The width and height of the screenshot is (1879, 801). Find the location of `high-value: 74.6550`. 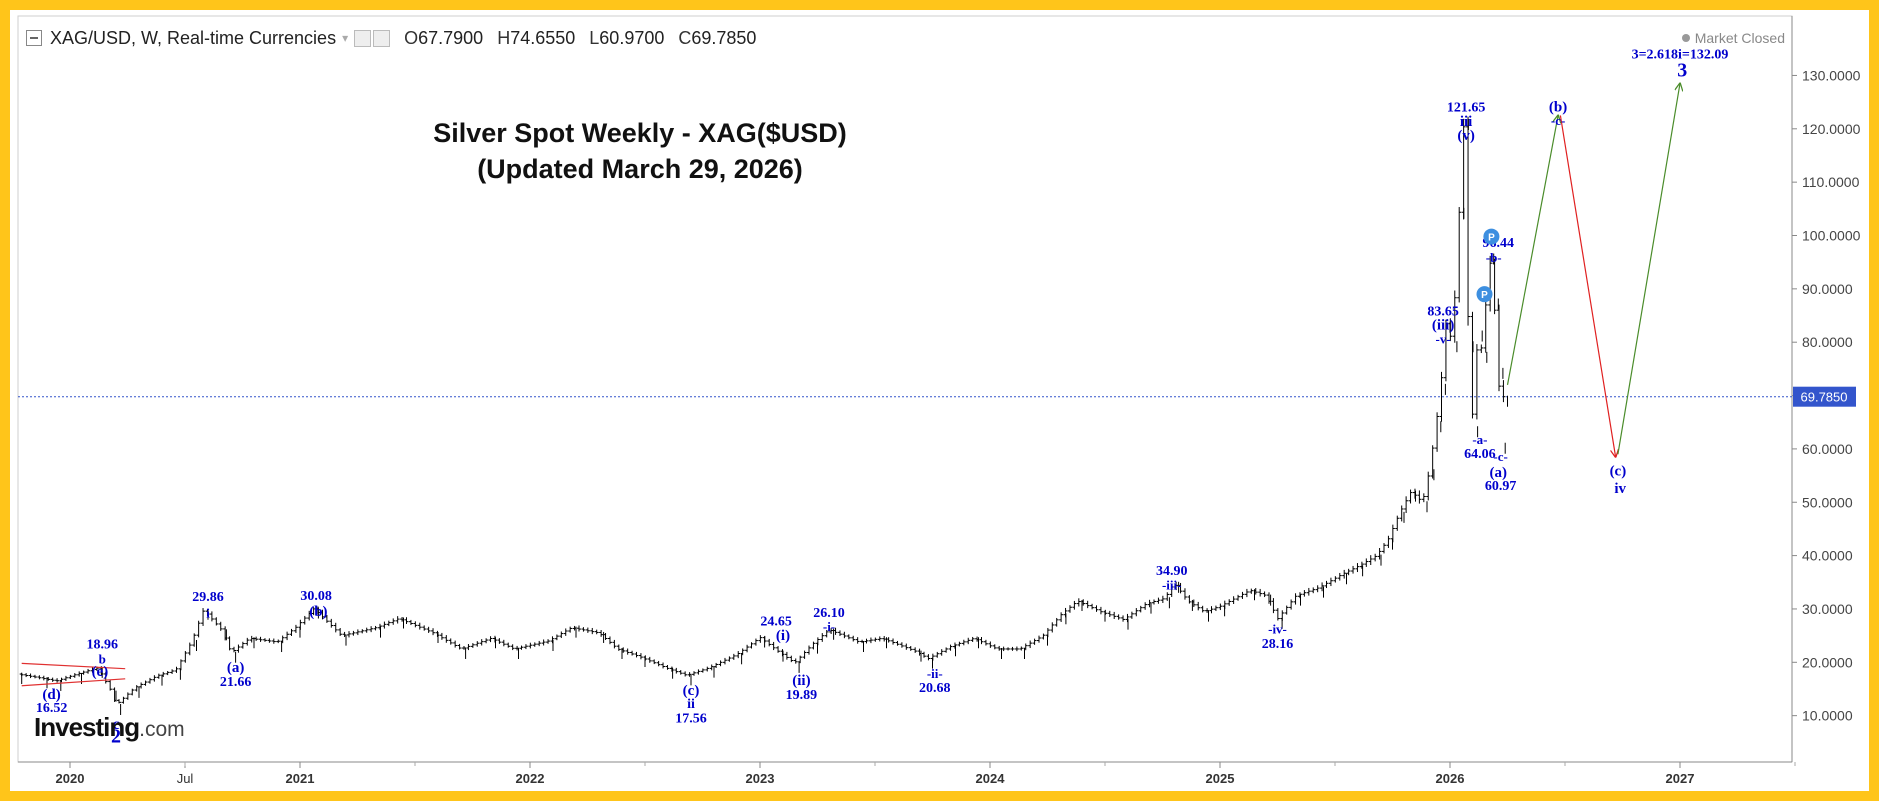

high-value: 74.6550 is located at coordinates (543, 37).